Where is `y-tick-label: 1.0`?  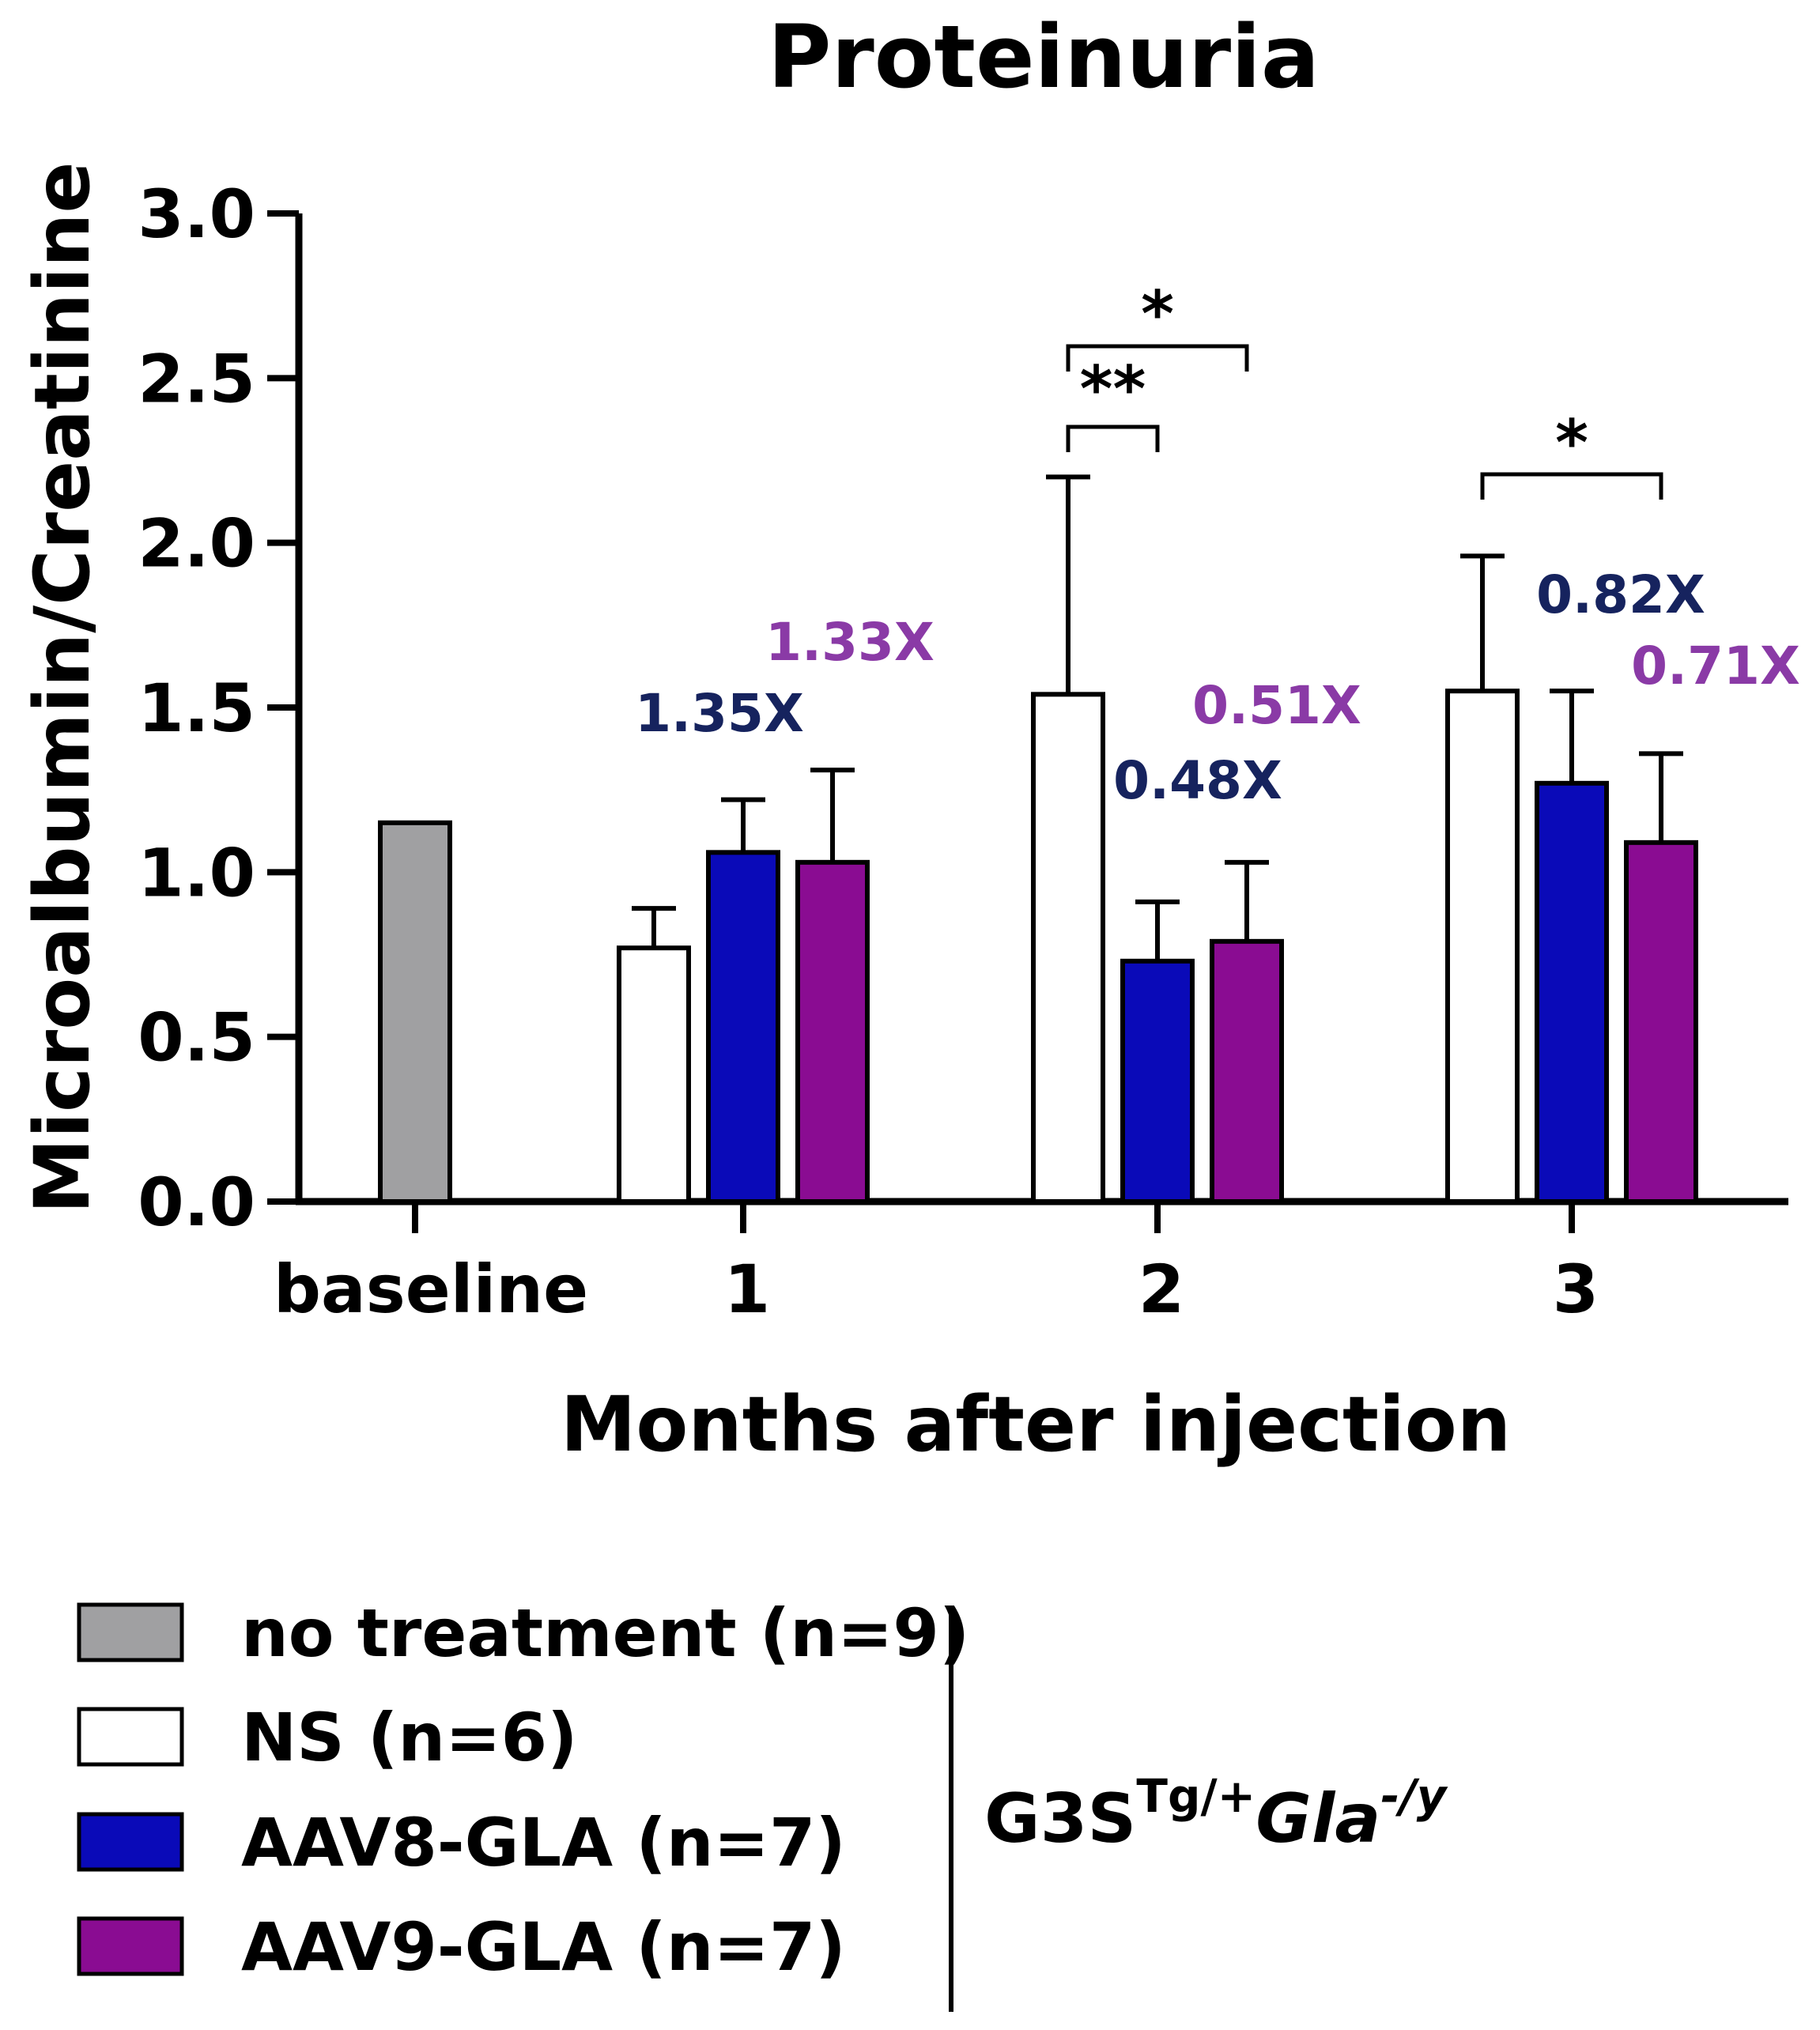
y-tick-label: 1.0 is located at coordinates (196, 872).